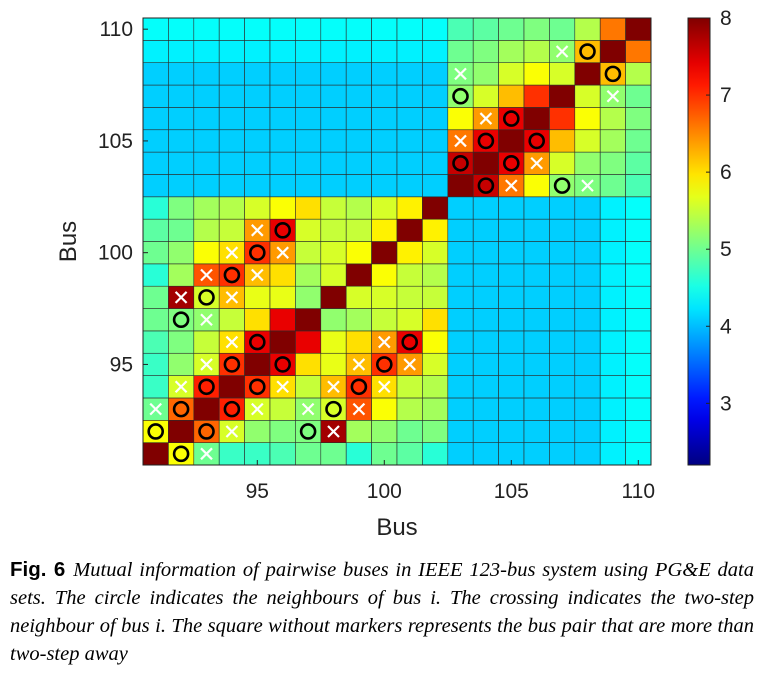 The width and height of the screenshot is (766, 694). What do you see at coordinates (116, 29) in the screenshot?
I see `y-tick-label: 110` at bounding box center [116, 29].